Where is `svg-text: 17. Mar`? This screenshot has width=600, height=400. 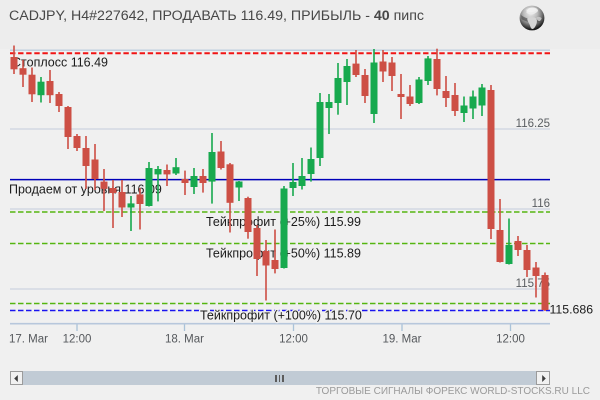
svg-text: 17. Mar is located at coordinates (28, 340).